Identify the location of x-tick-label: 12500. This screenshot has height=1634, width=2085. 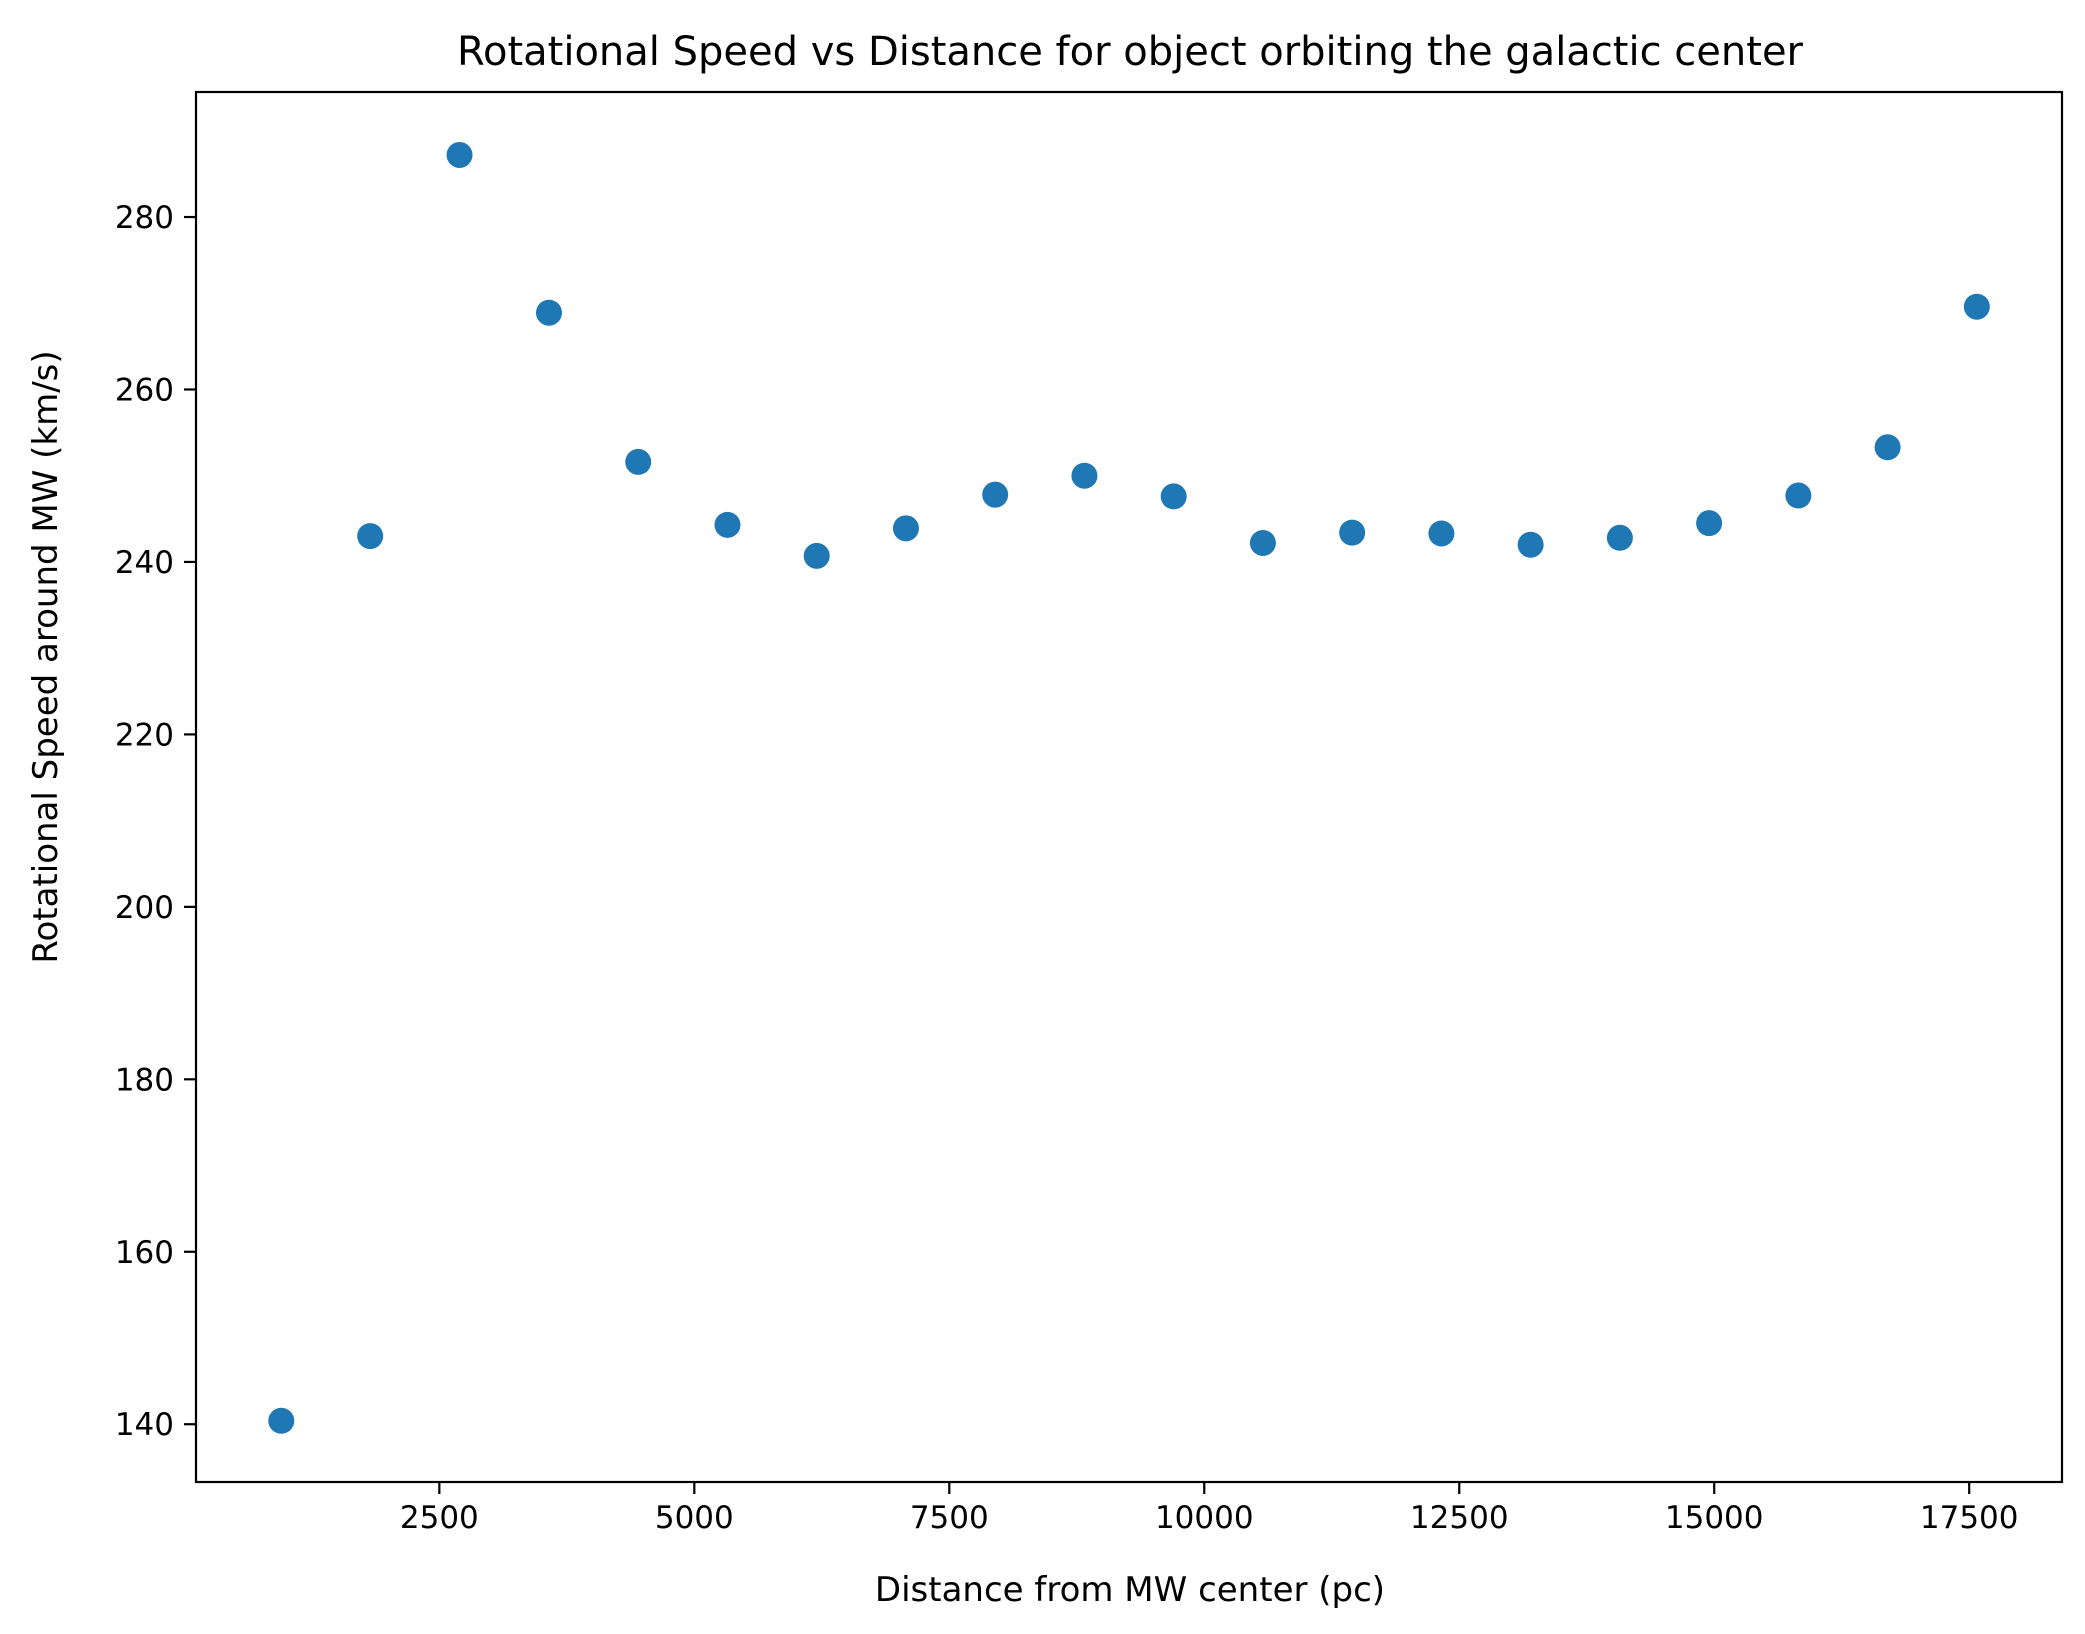
(1459, 1518).